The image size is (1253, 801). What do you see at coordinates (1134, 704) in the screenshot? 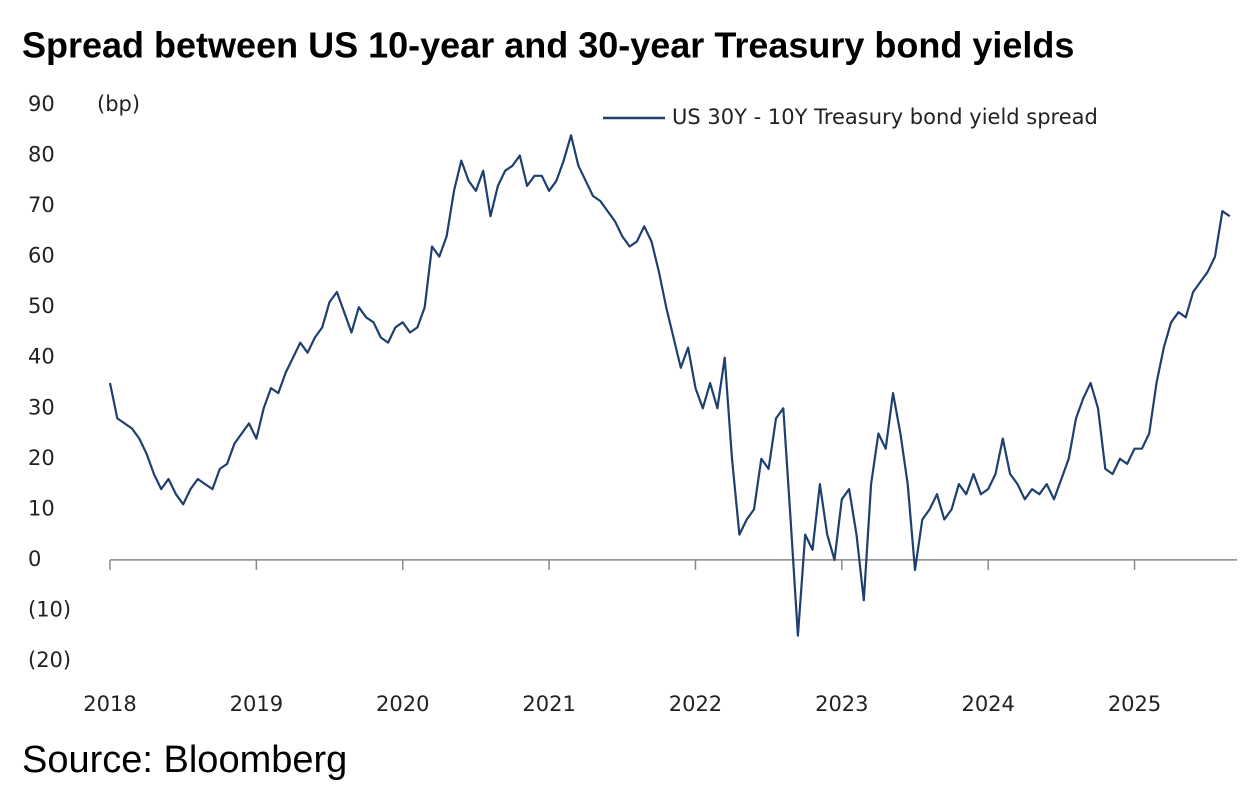
I see `x-tick-label: 2025` at bounding box center [1134, 704].